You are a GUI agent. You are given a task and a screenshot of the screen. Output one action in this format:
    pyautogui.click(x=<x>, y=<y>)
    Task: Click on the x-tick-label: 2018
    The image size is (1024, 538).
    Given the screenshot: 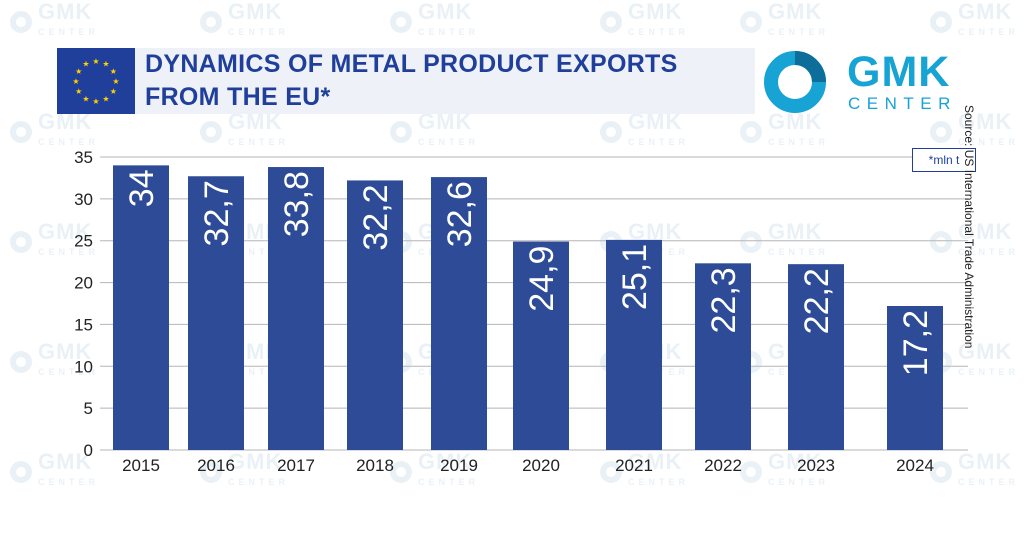 What is the action you would take?
    pyautogui.click(x=375, y=465)
    